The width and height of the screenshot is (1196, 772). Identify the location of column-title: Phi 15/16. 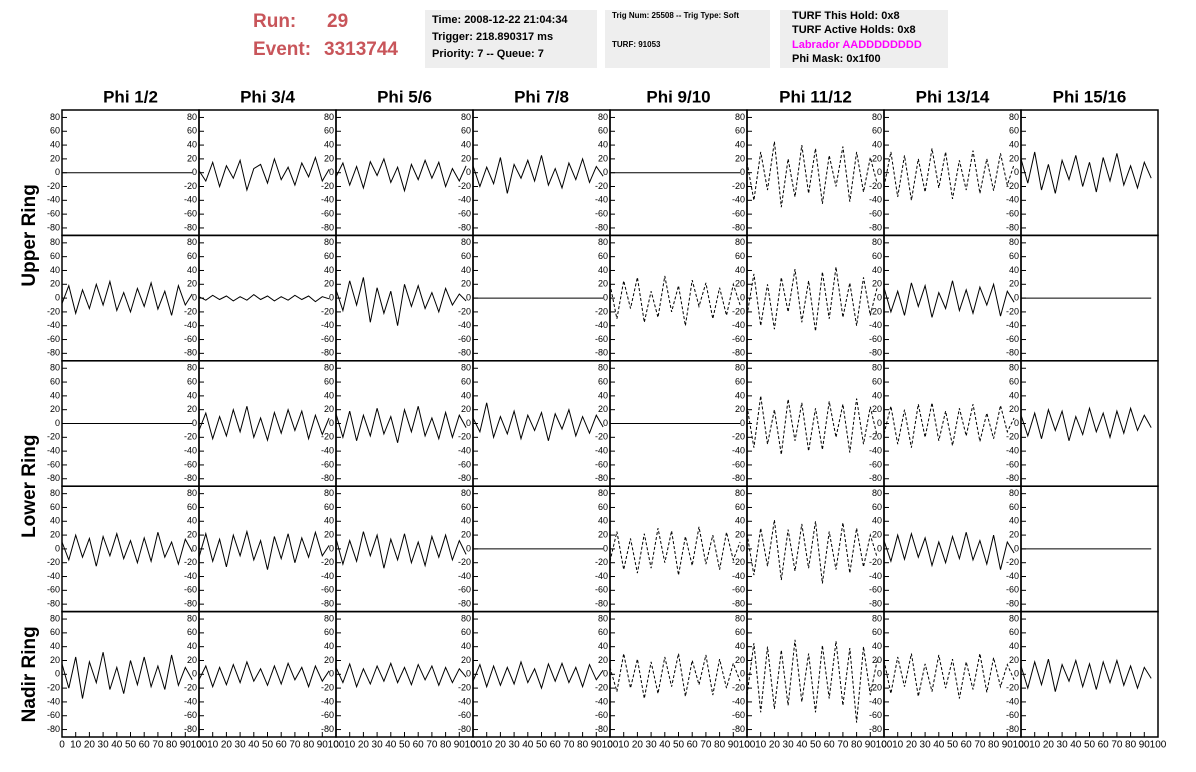
(1090, 96).